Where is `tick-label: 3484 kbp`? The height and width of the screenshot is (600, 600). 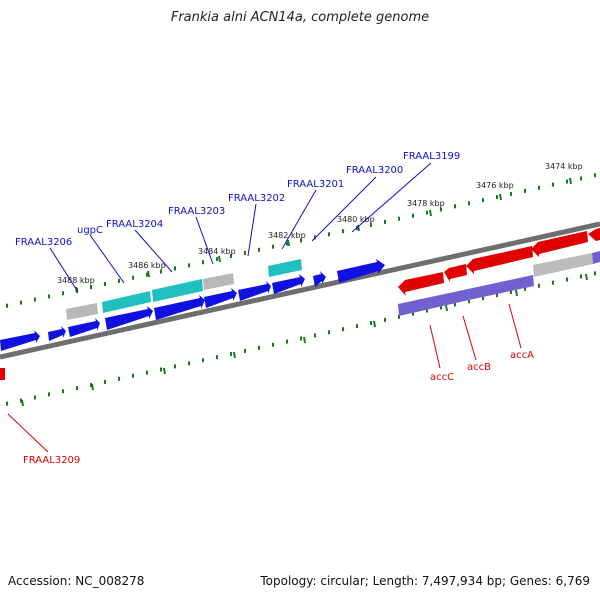 tick-label: 3484 kbp is located at coordinates (217, 251).